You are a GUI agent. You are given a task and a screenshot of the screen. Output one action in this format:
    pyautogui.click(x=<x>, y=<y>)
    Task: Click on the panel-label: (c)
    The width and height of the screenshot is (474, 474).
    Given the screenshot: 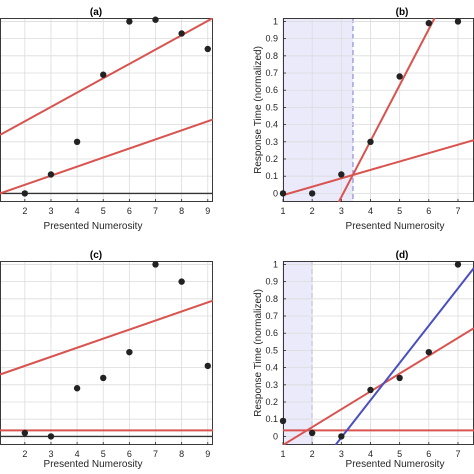 What is the action you would take?
    pyautogui.click(x=96, y=255)
    